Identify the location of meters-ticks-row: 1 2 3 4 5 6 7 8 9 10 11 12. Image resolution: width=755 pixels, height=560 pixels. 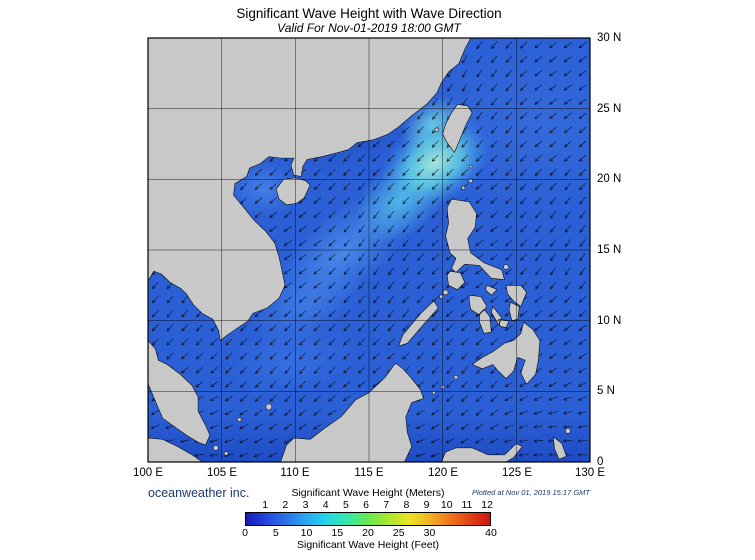
(369, 505).